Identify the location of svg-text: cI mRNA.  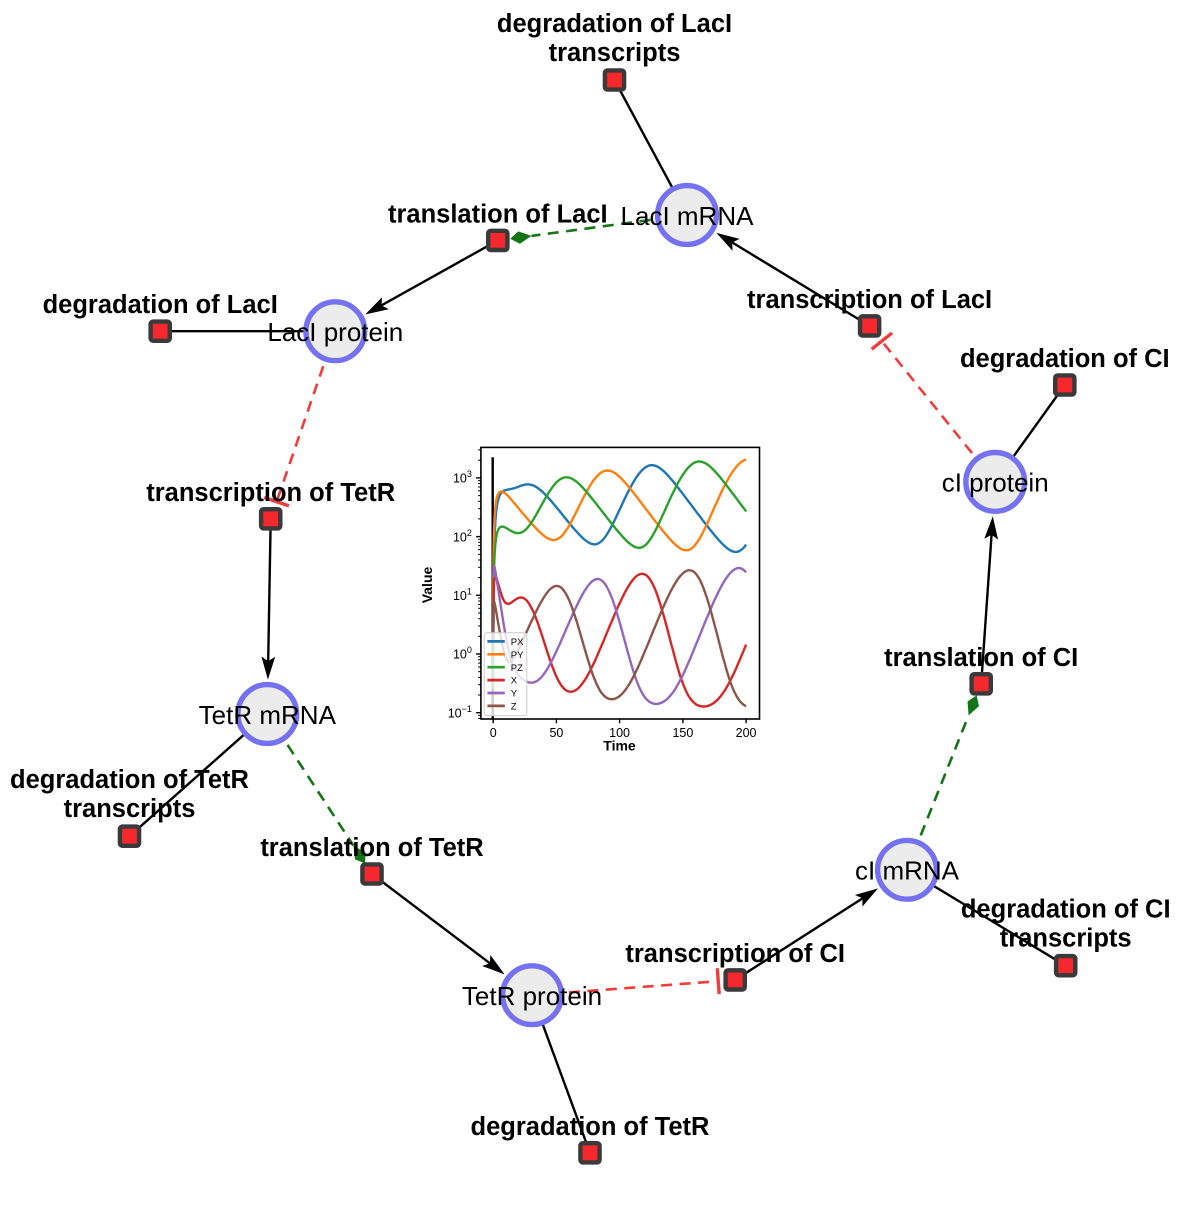
(907, 871).